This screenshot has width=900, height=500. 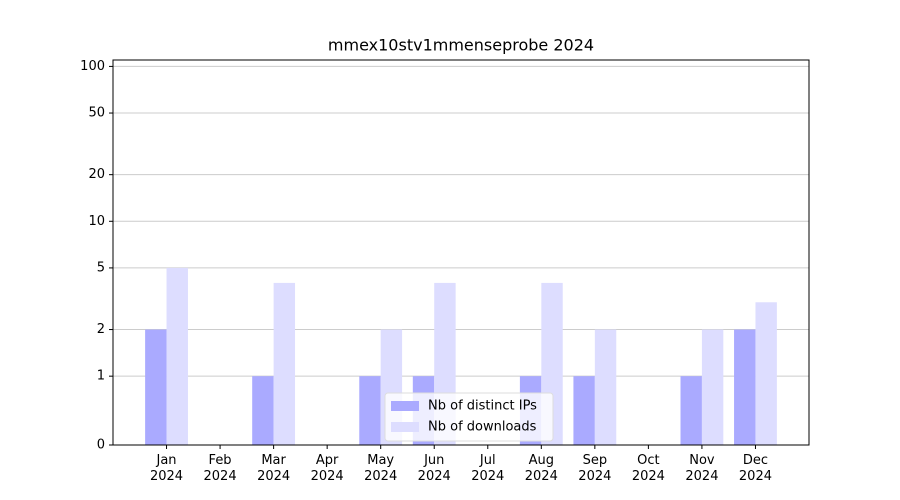 I want to click on x-tick-label: Aug 2024, so click(x=541, y=468).